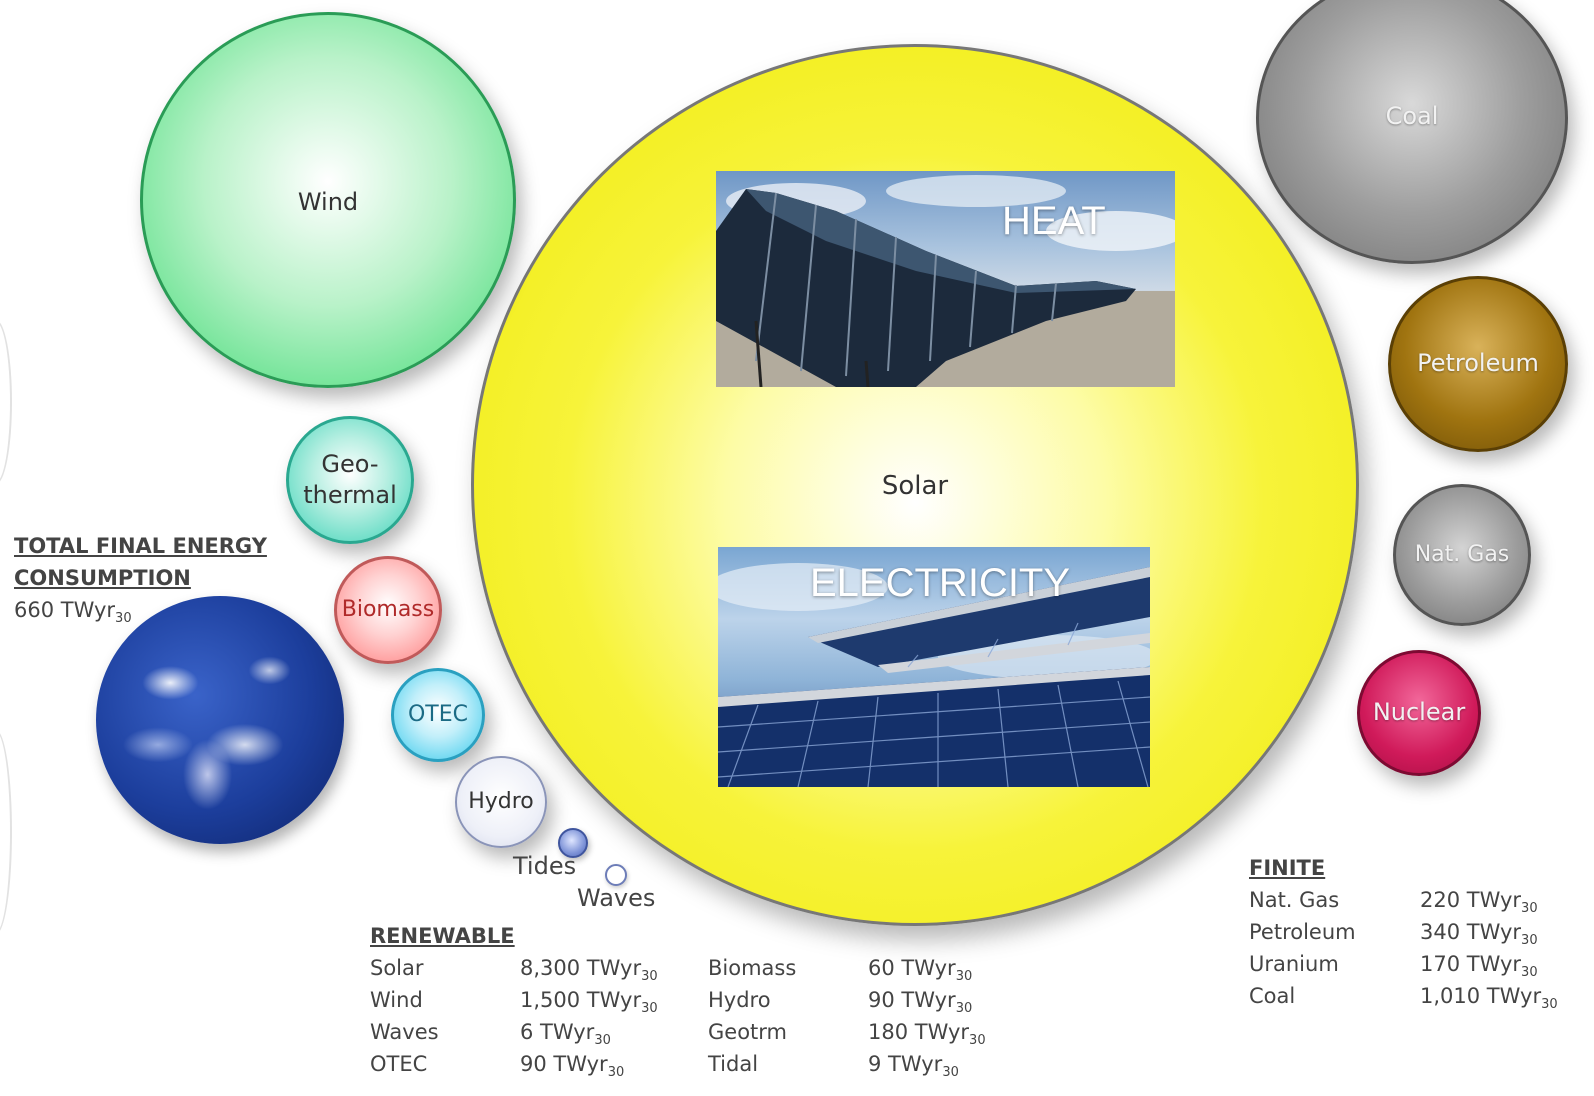  What do you see at coordinates (747, 1032) in the screenshot?
I see `renewable-name: Geotrm` at bounding box center [747, 1032].